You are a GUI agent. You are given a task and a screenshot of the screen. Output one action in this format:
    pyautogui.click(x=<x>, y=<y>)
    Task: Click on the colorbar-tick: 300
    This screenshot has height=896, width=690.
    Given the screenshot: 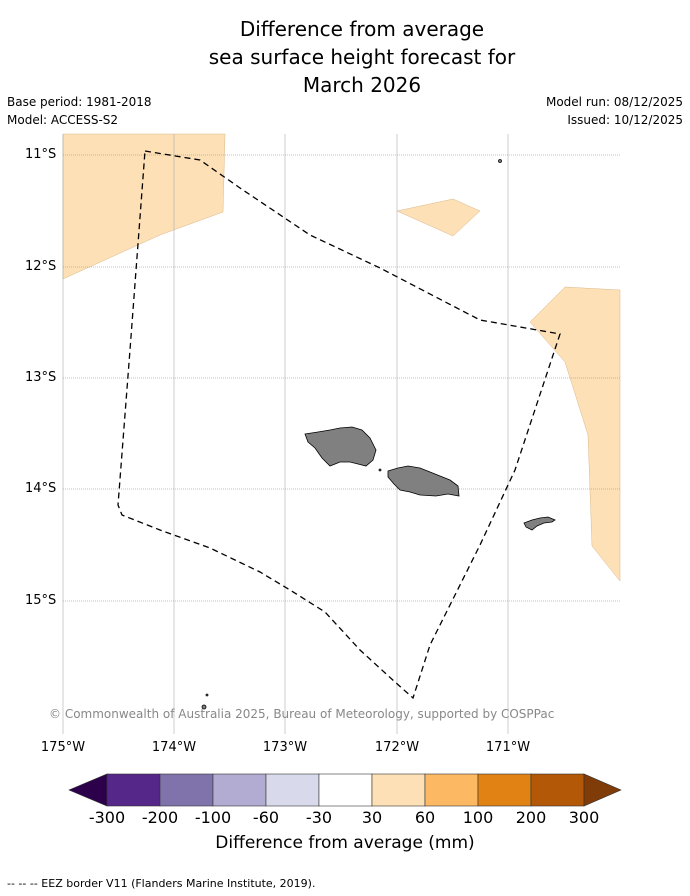 What is the action you would take?
    pyautogui.click(x=584, y=817)
    